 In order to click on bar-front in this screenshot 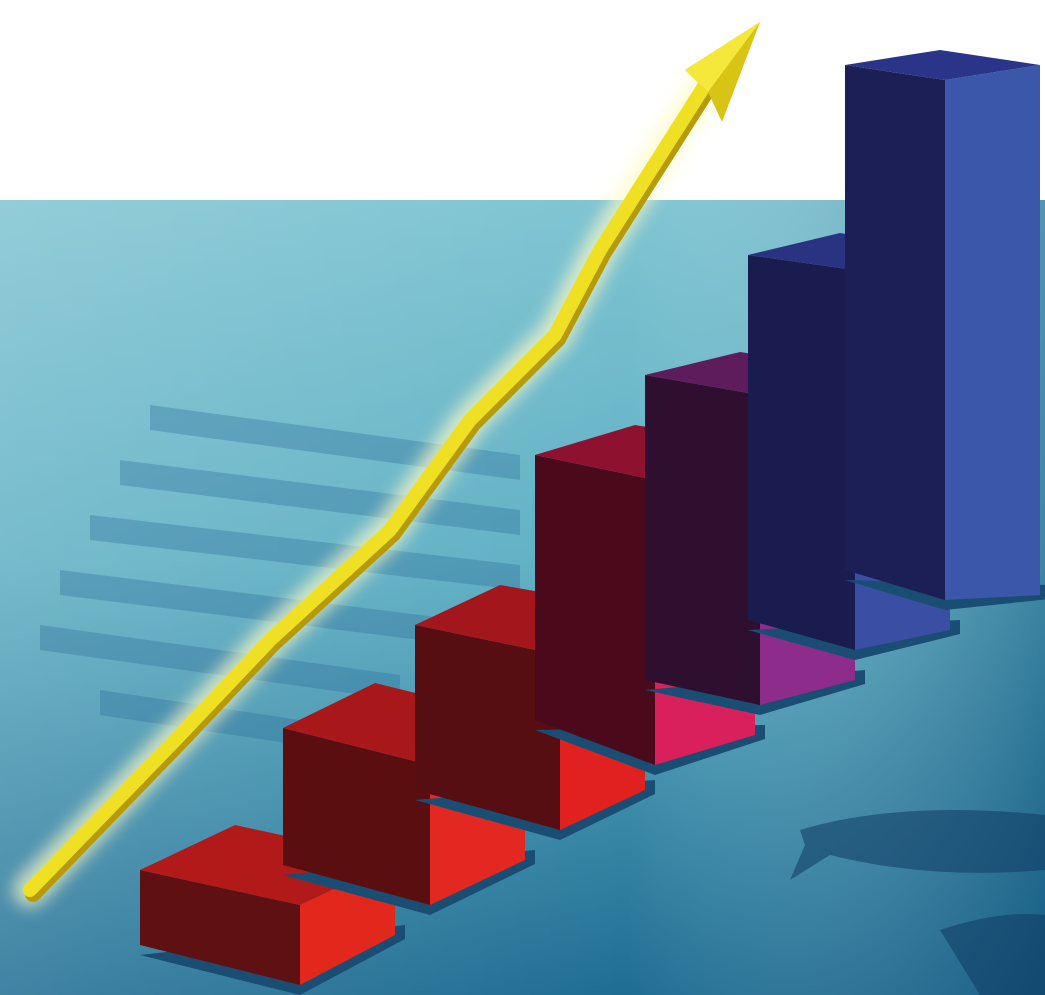, I will do `click(992, 332)`.